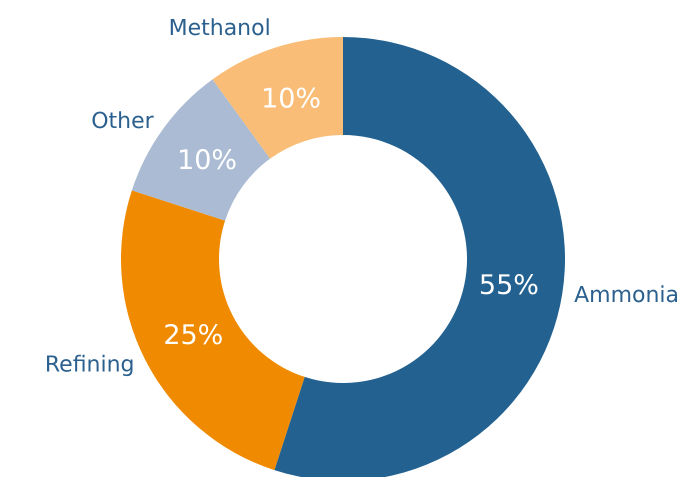 This screenshot has height=477, width=688. Describe the element at coordinates (193, 335) in the screenshot. I see `data-label: 25%` at that location.